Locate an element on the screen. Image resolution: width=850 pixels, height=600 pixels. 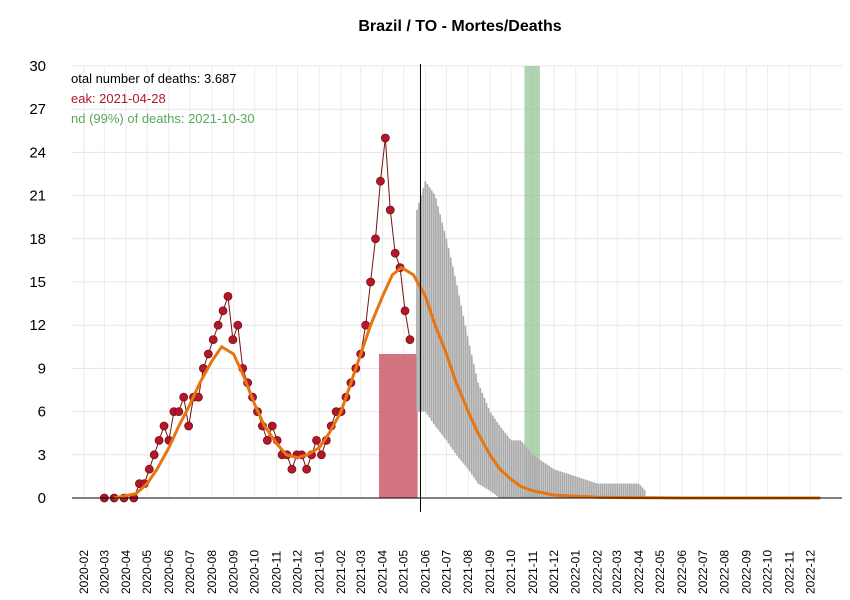
x-tick-label: 2022-06 is located at coordinates (682, 572).